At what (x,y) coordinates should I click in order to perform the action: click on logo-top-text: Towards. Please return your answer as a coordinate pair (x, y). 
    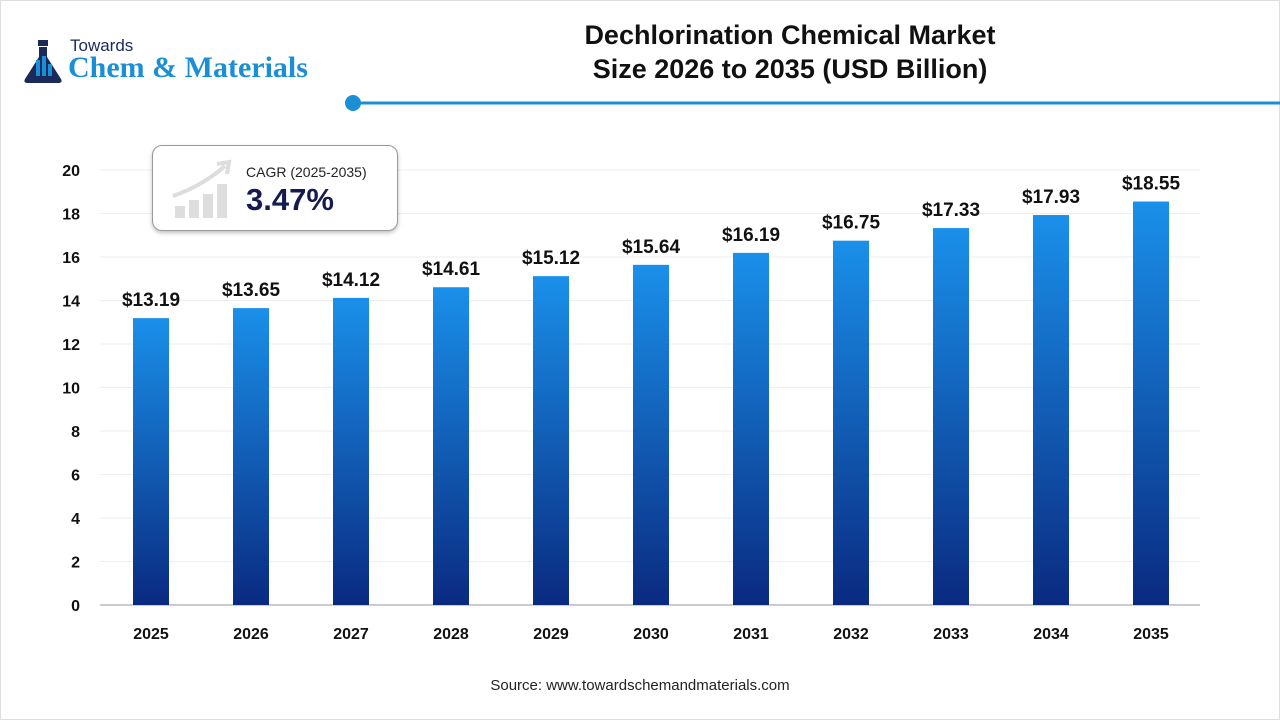
    Looking at the image, I should click on (102, 45).